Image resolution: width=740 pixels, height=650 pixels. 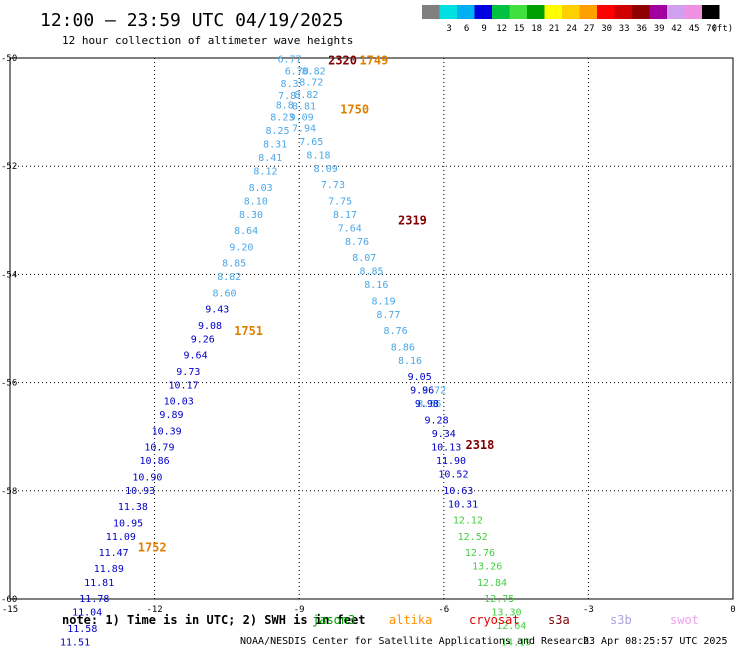 I want to click on satellite-jason3: jason3, so click(x=333, y=620).